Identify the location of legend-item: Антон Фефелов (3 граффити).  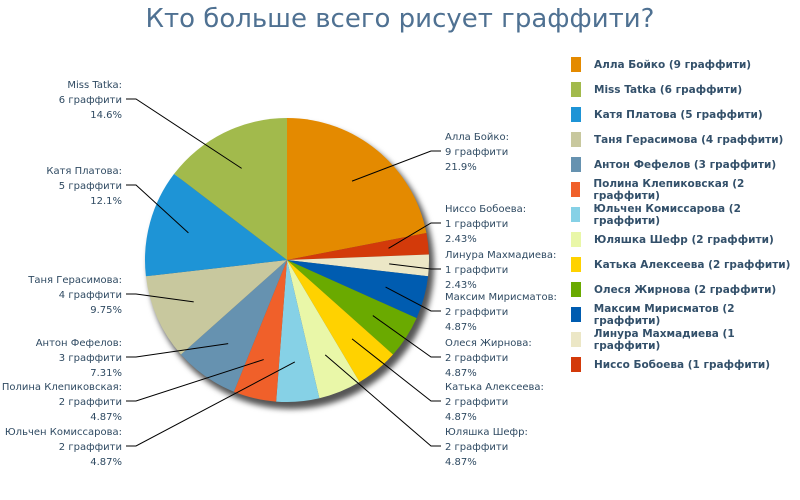
(685, 164).